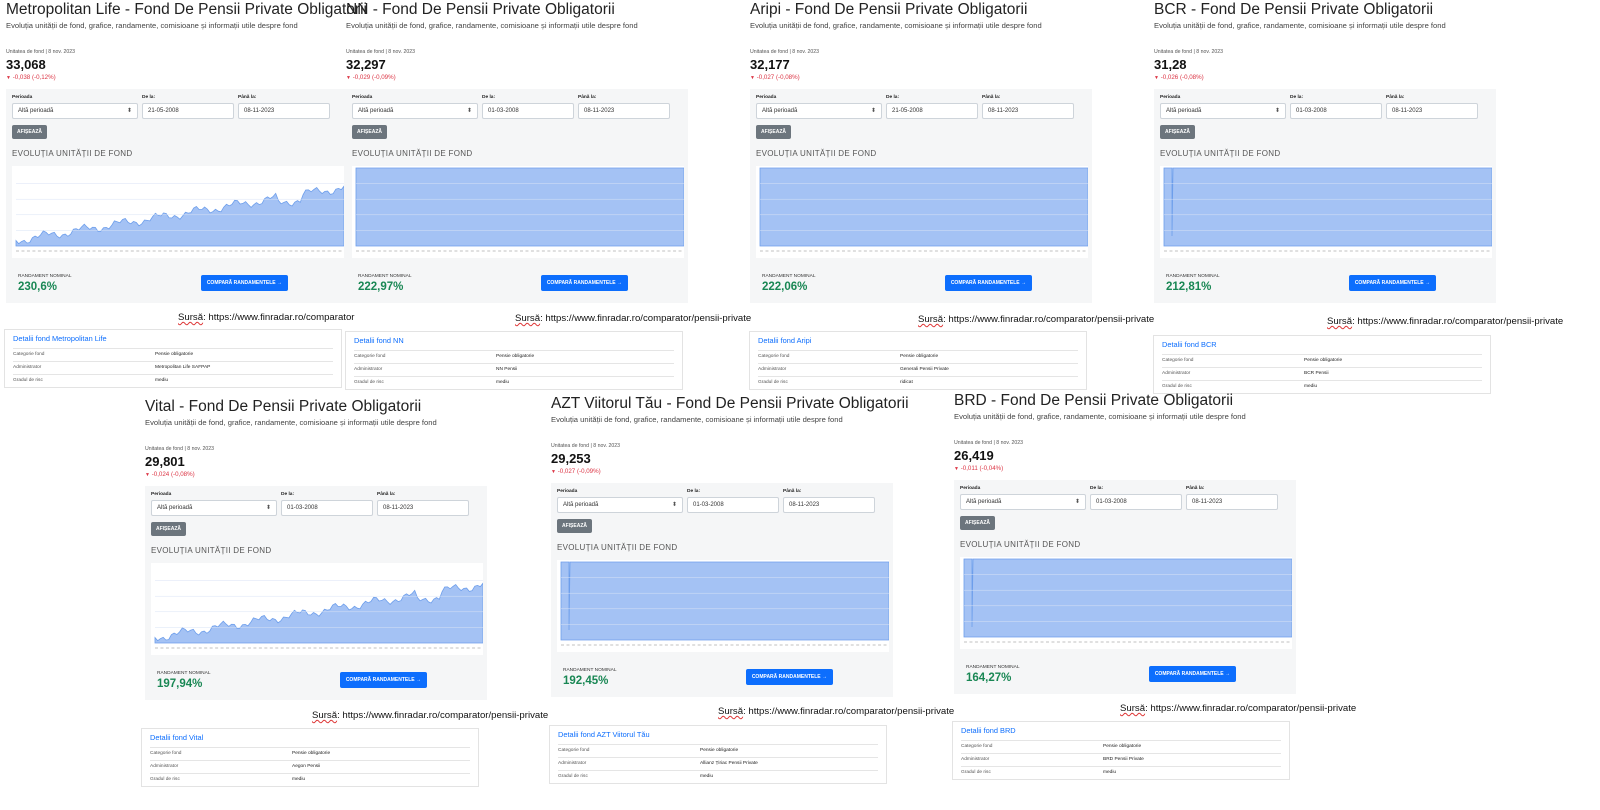  I want to click on details-title: Detalii fond Aripi, so click(785, 340).